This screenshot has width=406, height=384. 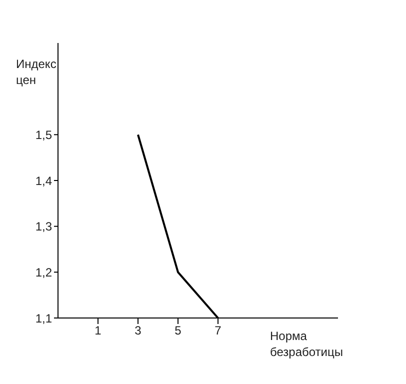 What do you see at coordinates (43, 272) in the screenshot?
I see `y-tick-label: 1,2` at bounding box center [43, 272].